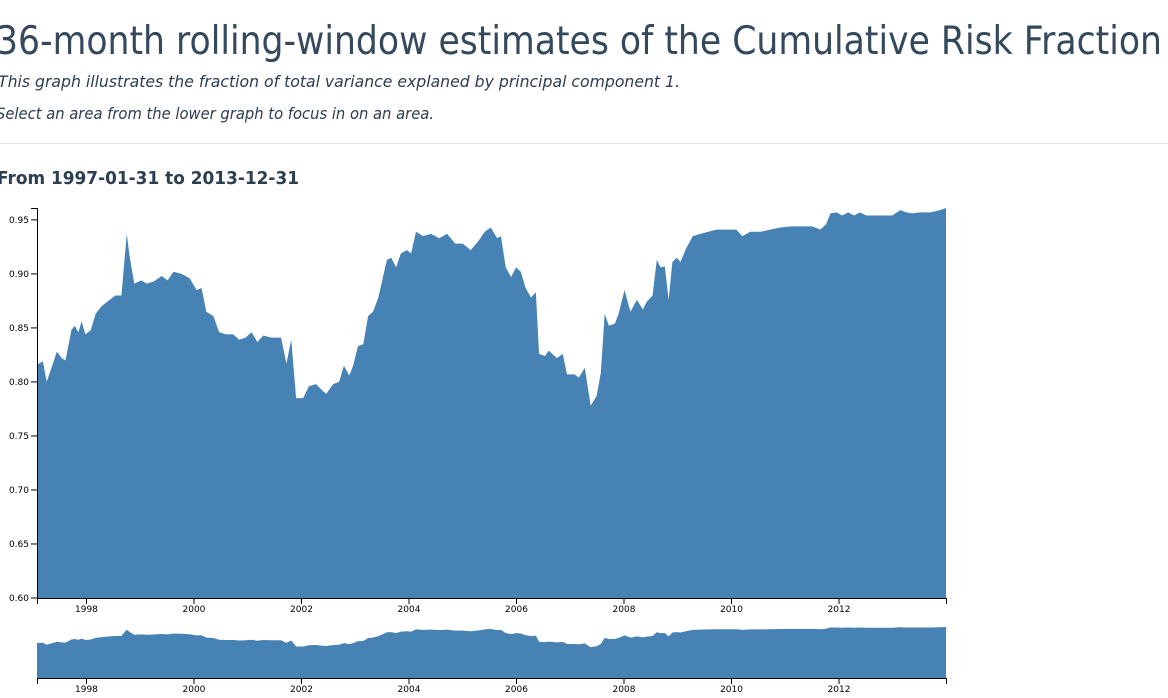 The height and width of the screenshot is (698, 1168). I want to click on y-tick-label: 0.60, so click(19, 599).